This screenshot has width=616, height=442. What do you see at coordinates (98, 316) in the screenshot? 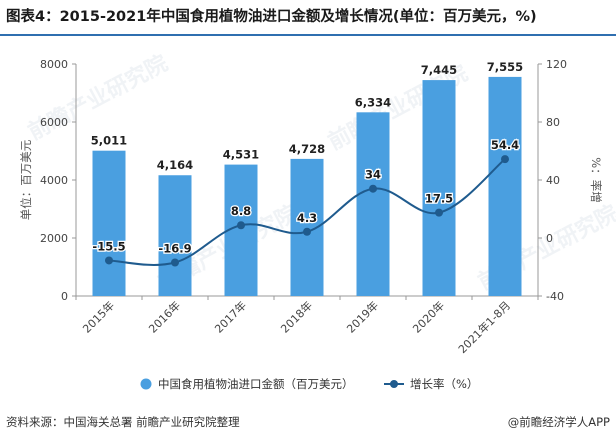
I see `x-tick-label: 2015年` at bounding box center [98, 316].